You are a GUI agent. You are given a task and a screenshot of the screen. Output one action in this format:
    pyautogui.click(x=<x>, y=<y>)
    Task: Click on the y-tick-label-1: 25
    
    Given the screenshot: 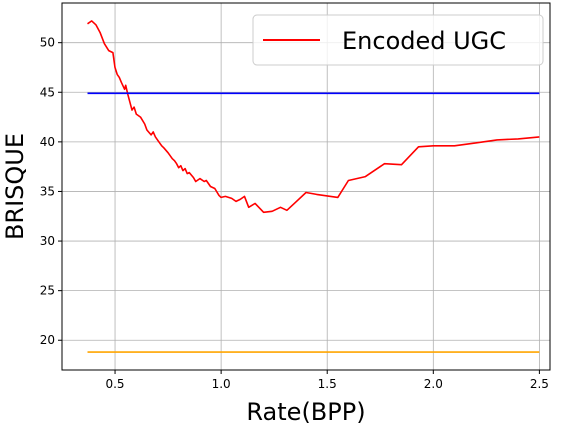 What is the action you would take?
    pyautogui.click(x=47, y=291)
    